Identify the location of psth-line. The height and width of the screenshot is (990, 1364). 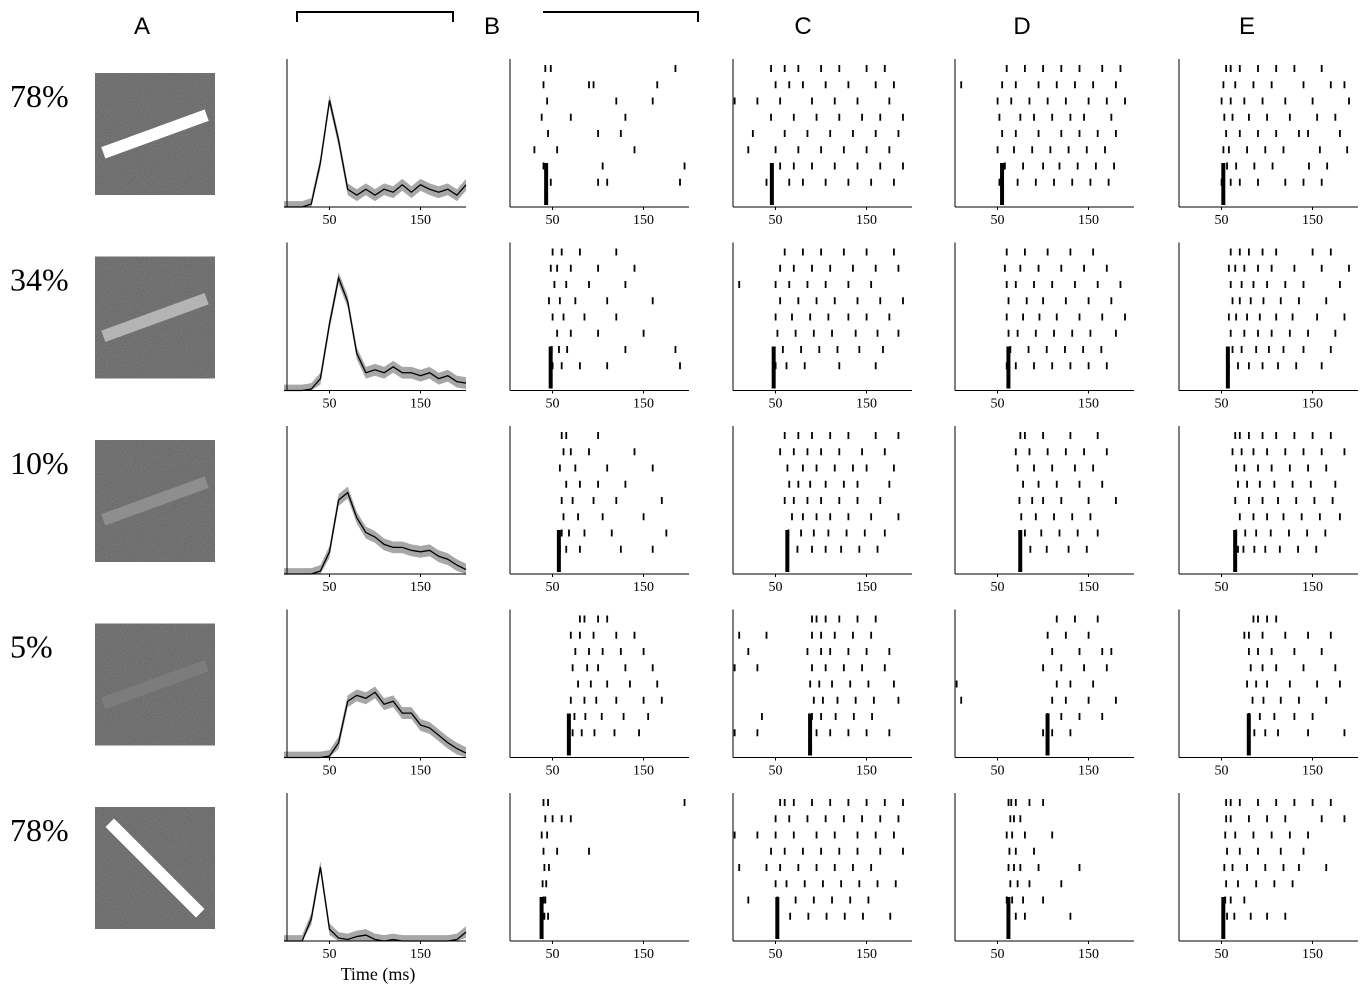
(375, 533).